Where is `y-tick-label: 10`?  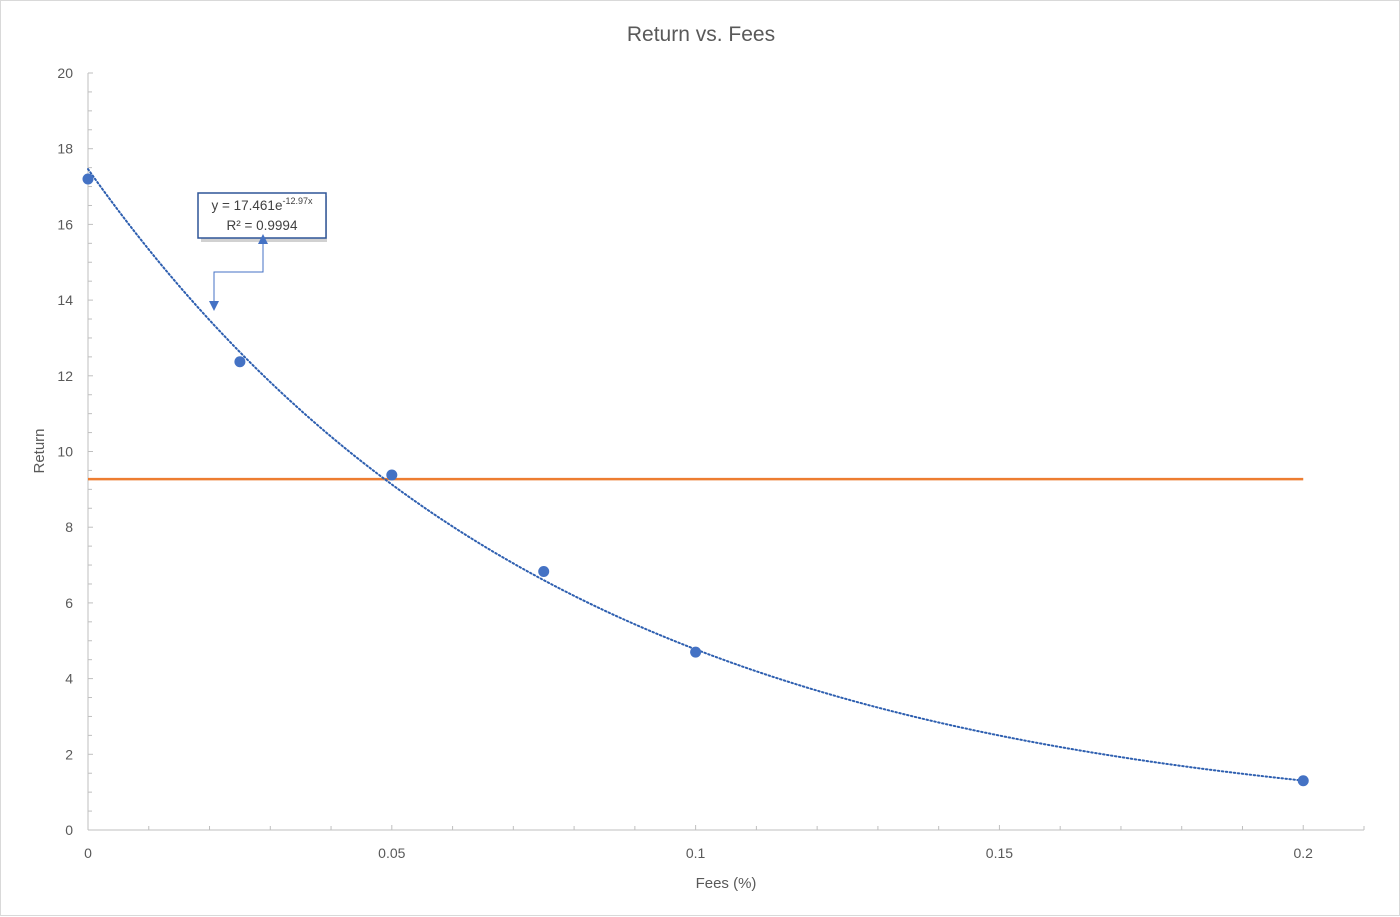
y-tick-label: 10 is located at coordinates (65, 452).